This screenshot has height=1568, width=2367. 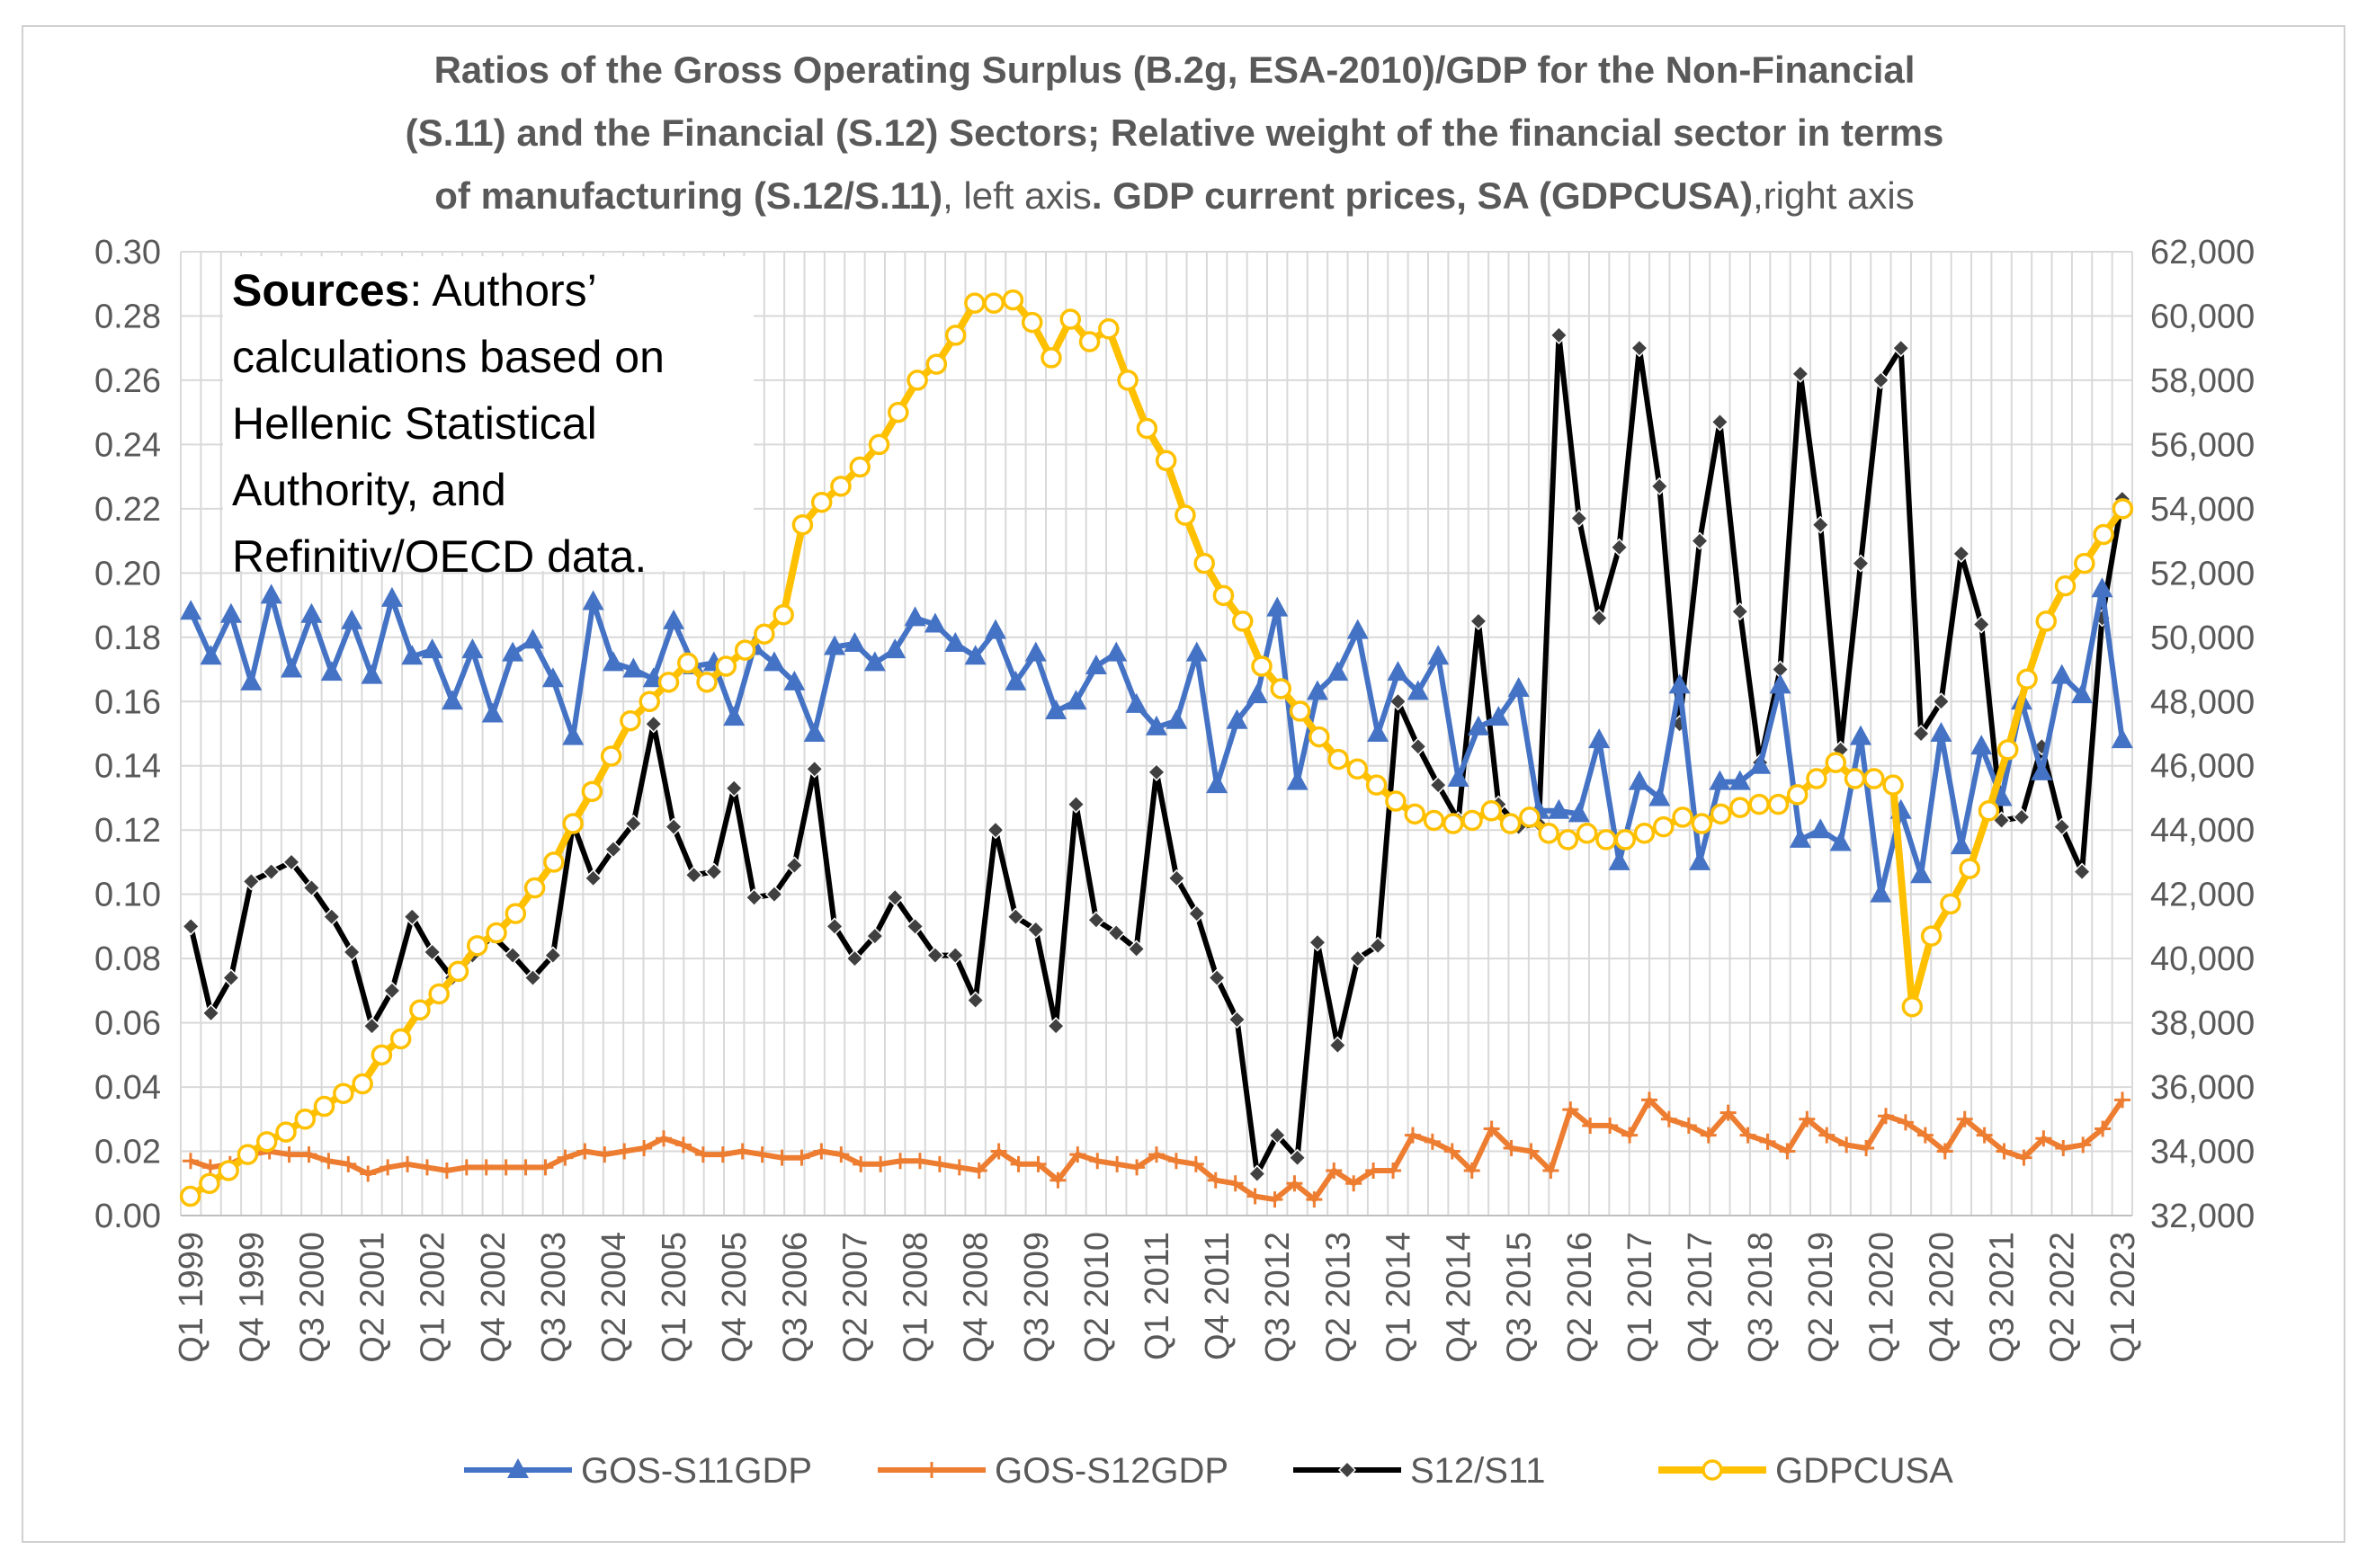 I want to click on y-left-tick-label: 0.14, so click(x=127, y=767).